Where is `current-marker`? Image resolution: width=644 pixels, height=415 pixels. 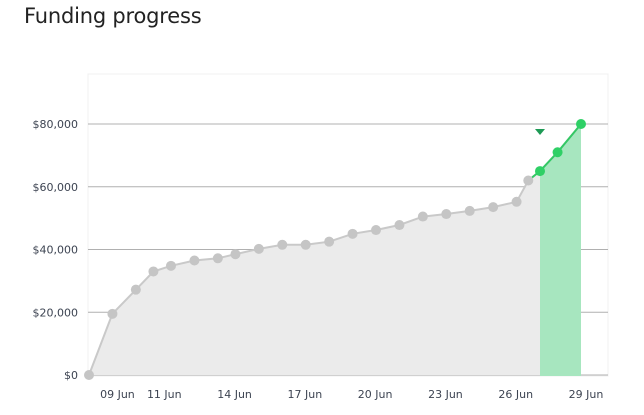 current-marker is located at coordinates (540, 132).